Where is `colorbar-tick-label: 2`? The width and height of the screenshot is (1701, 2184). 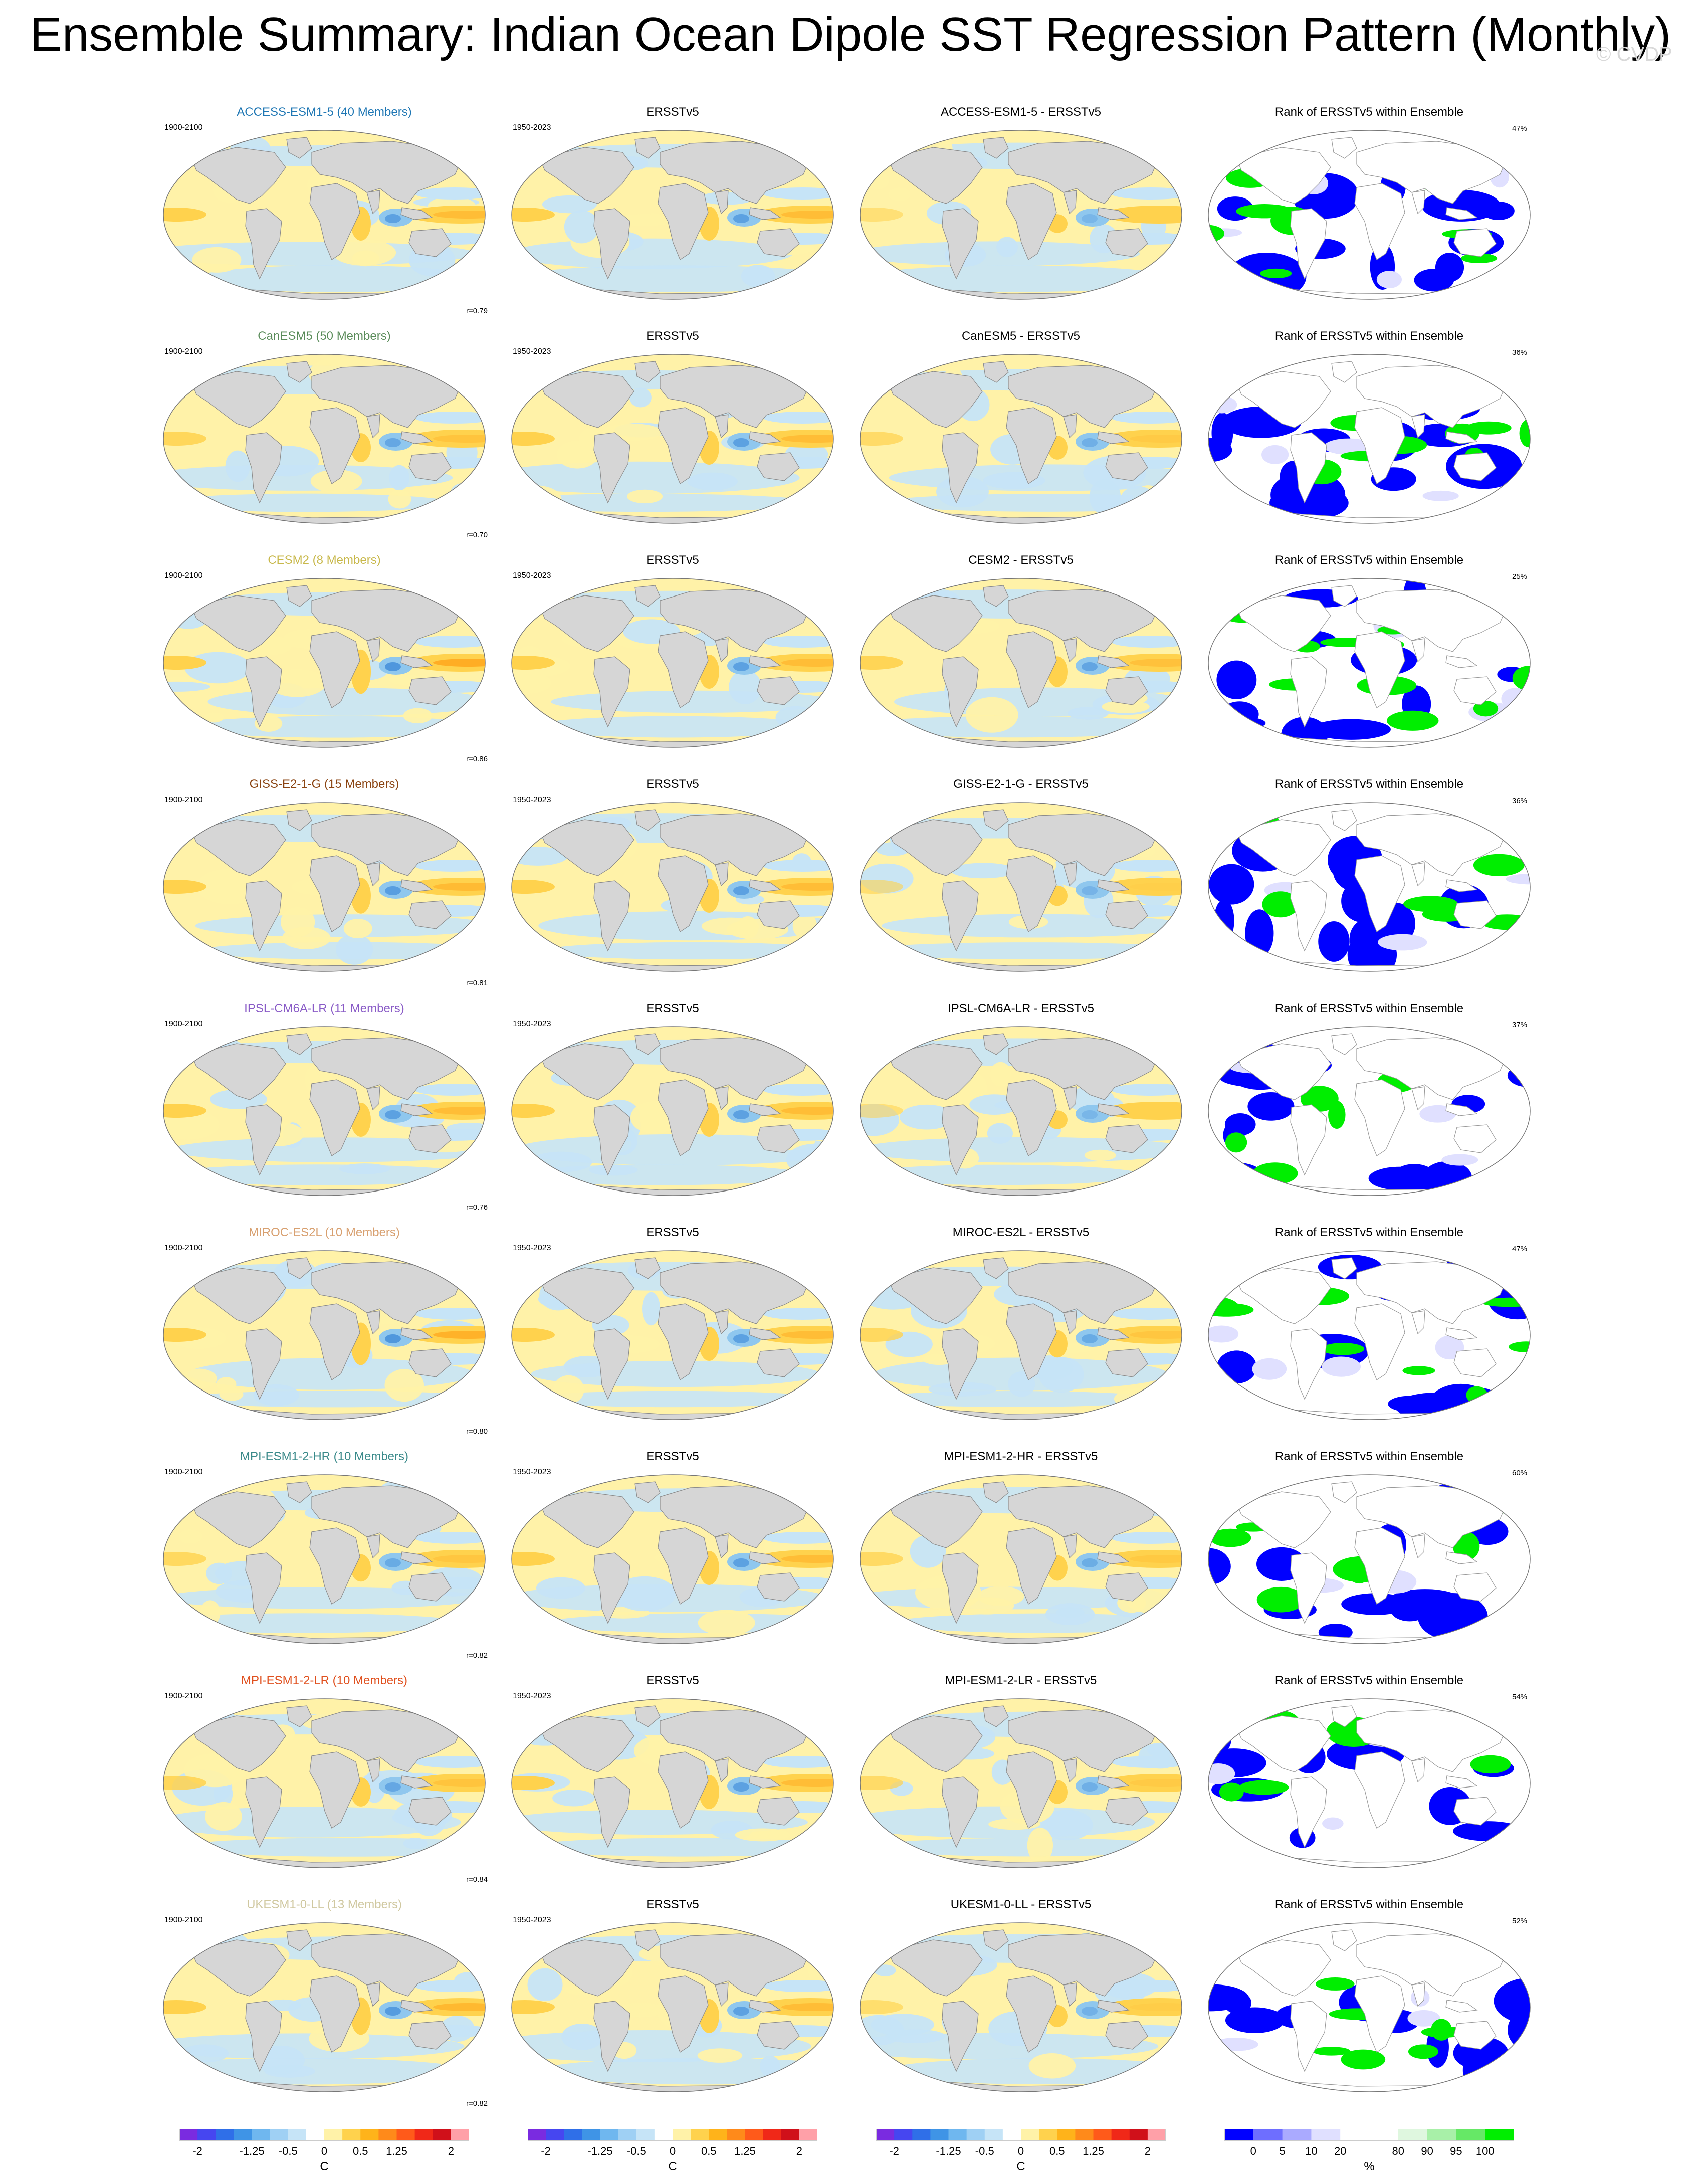 colorbar-tick-label: 2 is located at coordinates (799, 2151).